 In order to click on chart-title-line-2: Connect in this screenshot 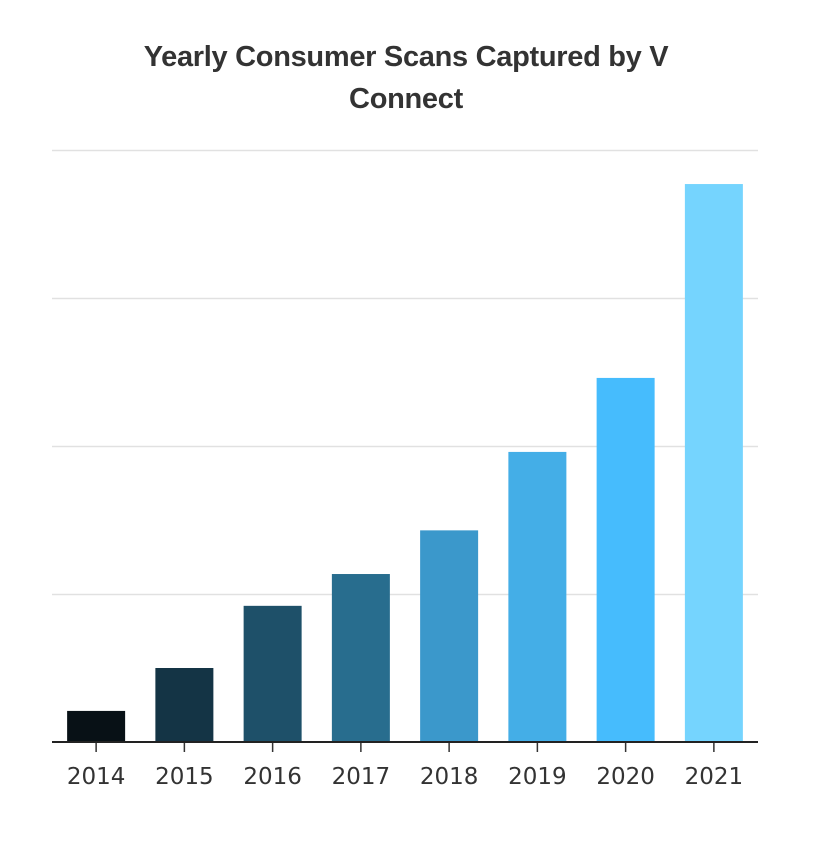, I will do `click(406, 99)`.